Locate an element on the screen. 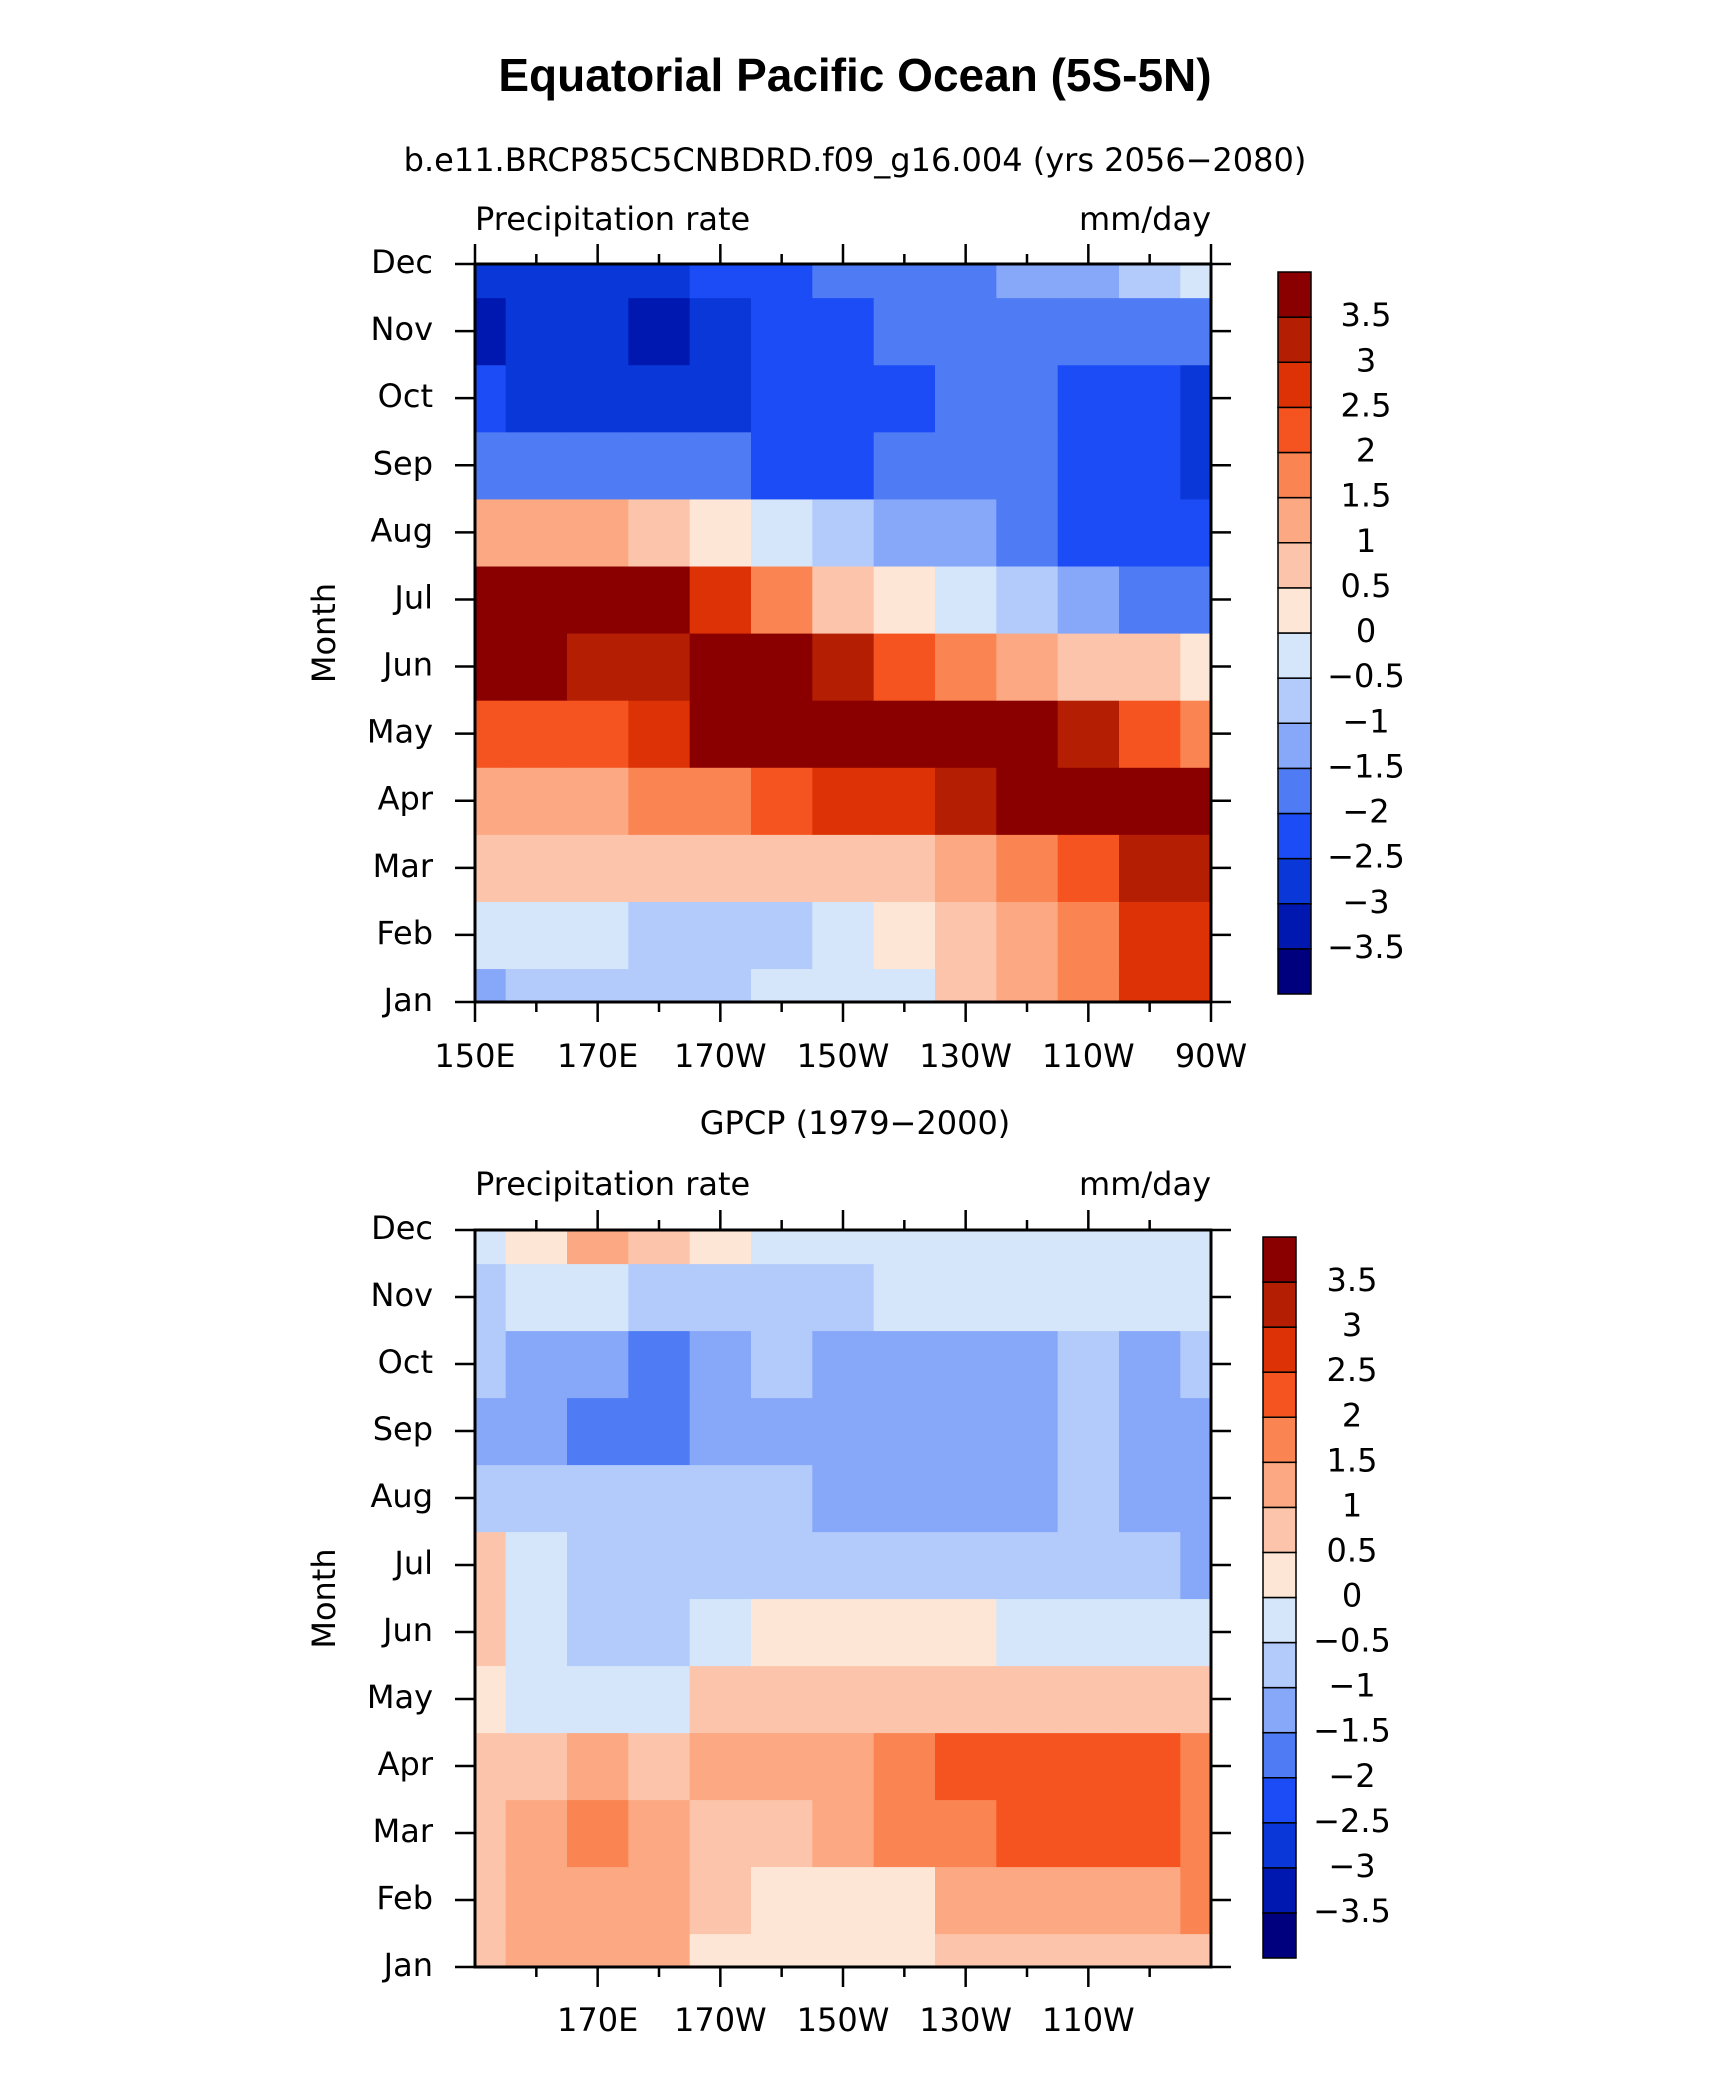 The height and width of the screenshot is (2080, 1710). colorbar-label: 3.5 is located at coordinates (1366, 315).